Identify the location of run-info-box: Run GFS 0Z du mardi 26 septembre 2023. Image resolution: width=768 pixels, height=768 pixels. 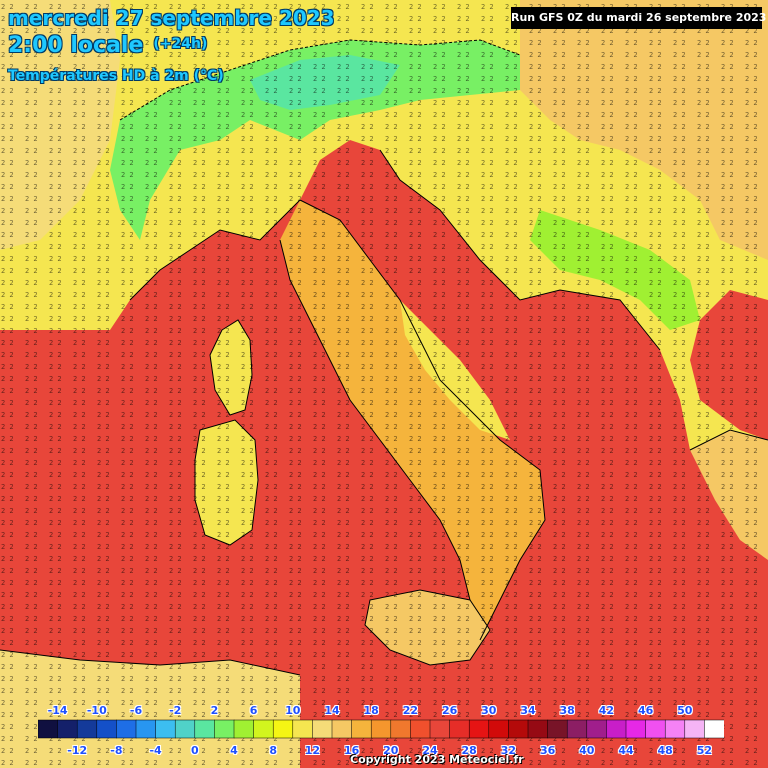
(638, 18).